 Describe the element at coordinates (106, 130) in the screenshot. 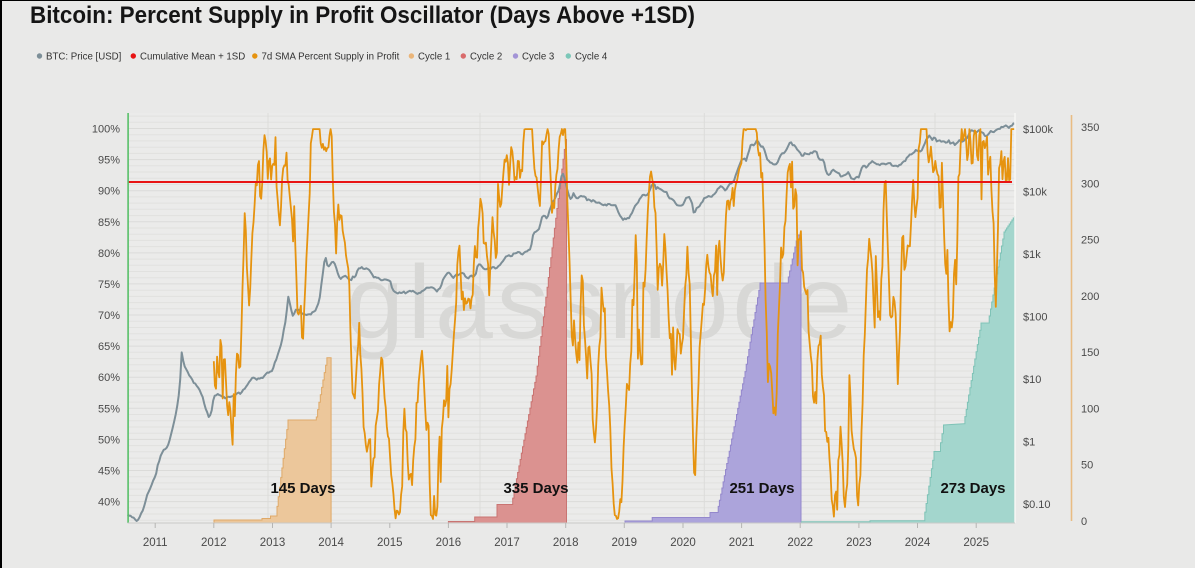

I see `svg-text: 100%` at that location.